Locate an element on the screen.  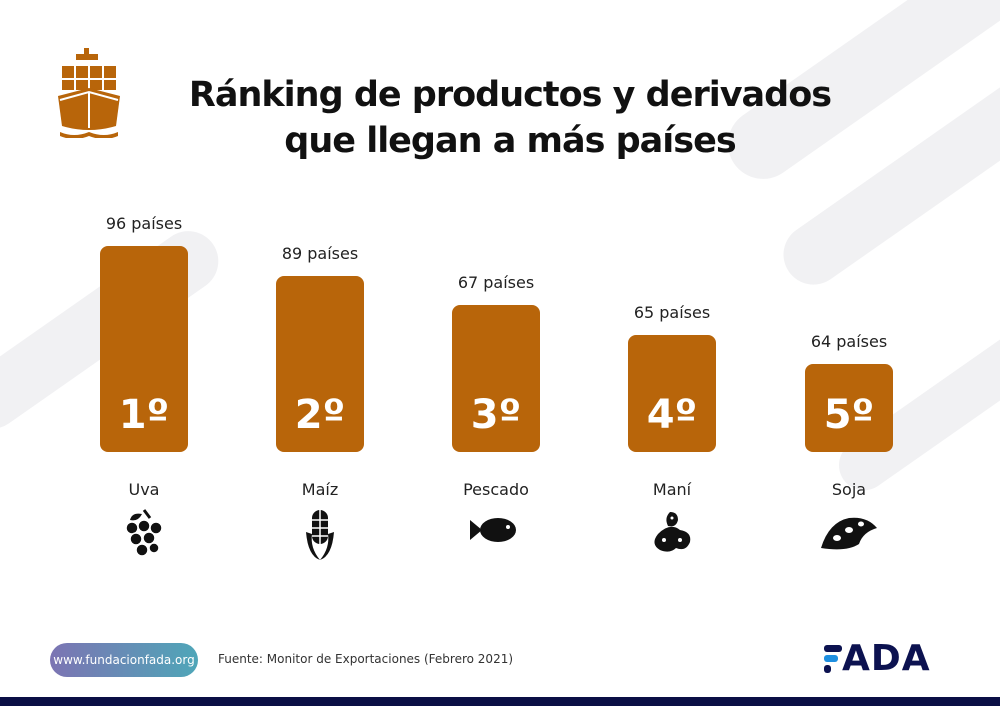
fish-icon is located at coordinates (493, 530).